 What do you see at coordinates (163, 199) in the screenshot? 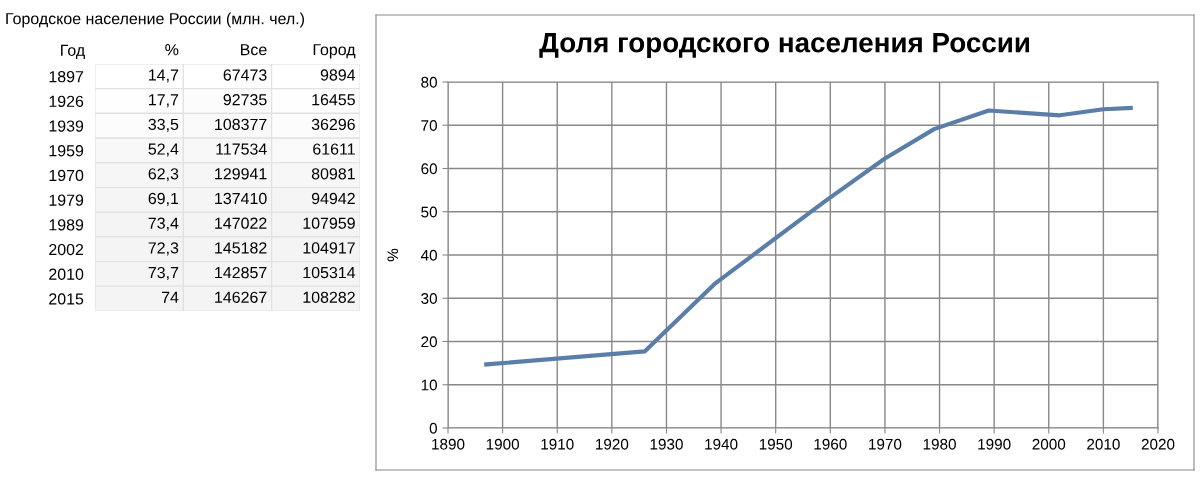
I see `data-label: 69,1` at bounding box center [163, 199].